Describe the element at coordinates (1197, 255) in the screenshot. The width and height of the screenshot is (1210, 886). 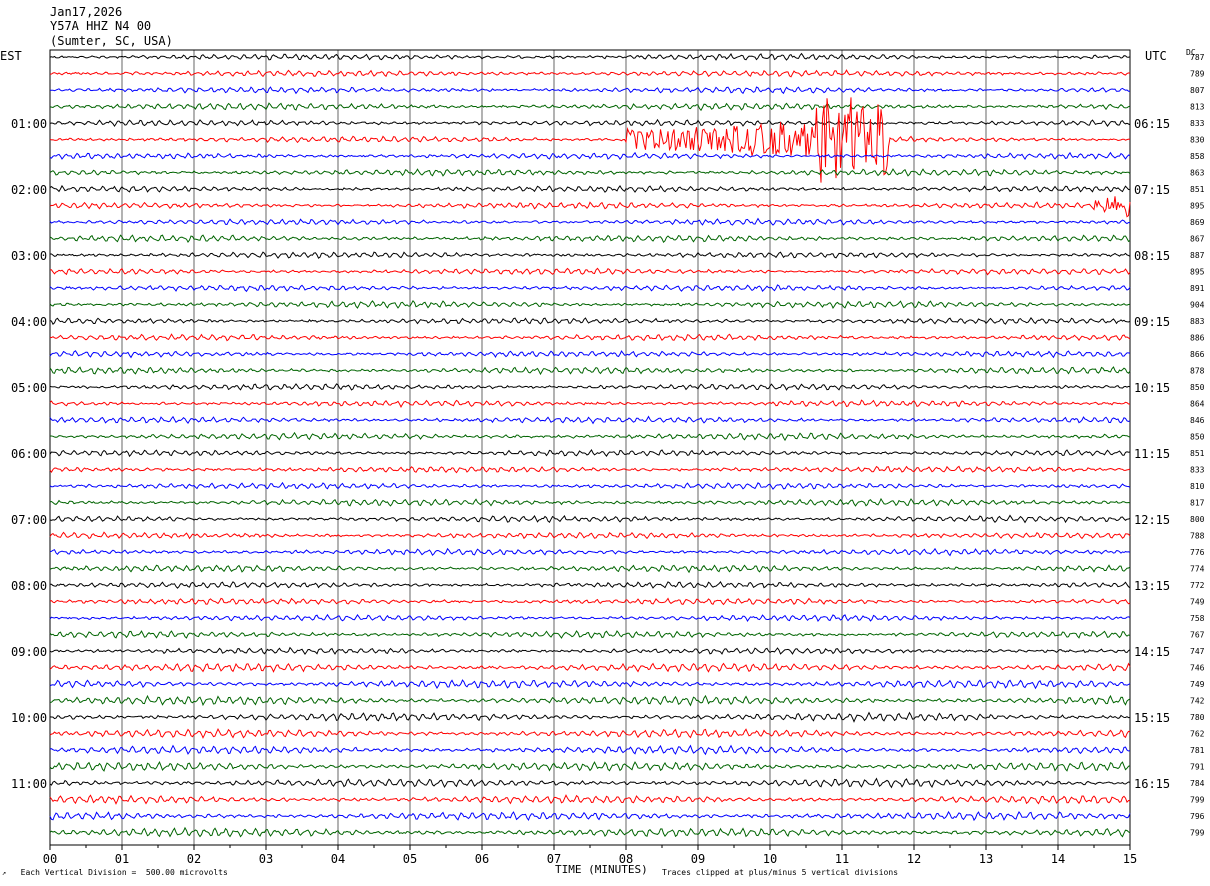
I see `dc-offset-label: 887` at that location.